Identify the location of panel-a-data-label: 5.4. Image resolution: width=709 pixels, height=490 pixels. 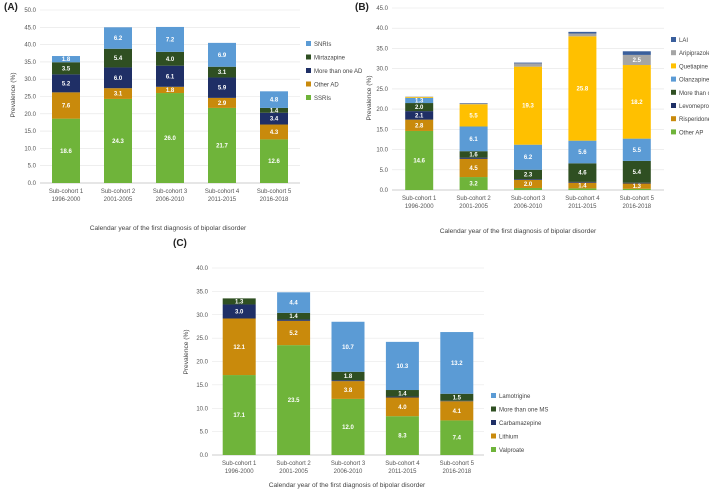
(118, 59).